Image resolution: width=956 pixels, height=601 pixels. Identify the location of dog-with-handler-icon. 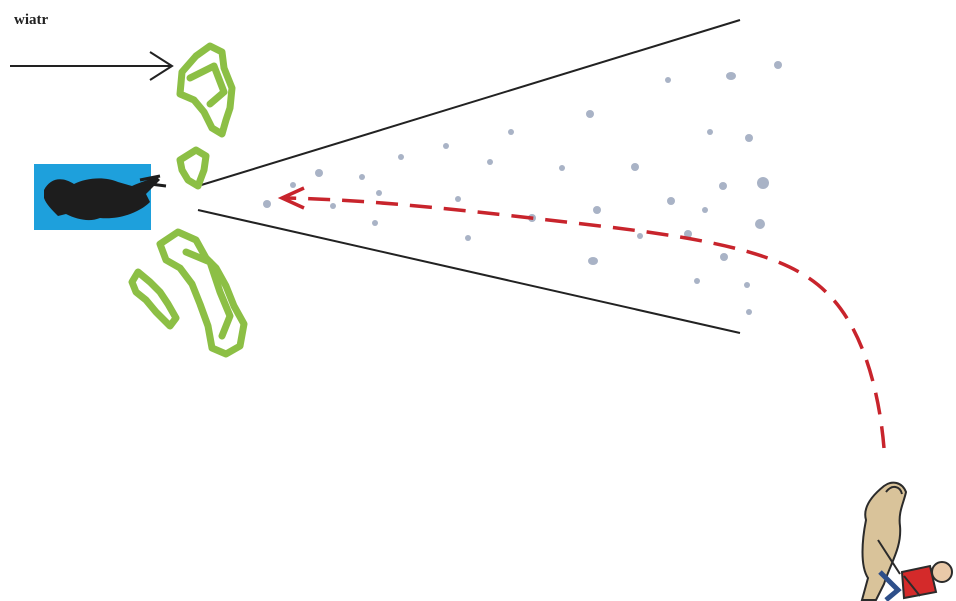
(906, 541).